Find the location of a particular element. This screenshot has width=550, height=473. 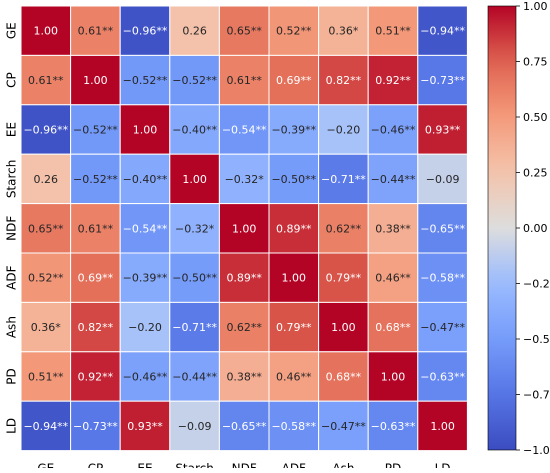

cell-label-adf-ld: −0.58** is located at coordinates (442, 278).